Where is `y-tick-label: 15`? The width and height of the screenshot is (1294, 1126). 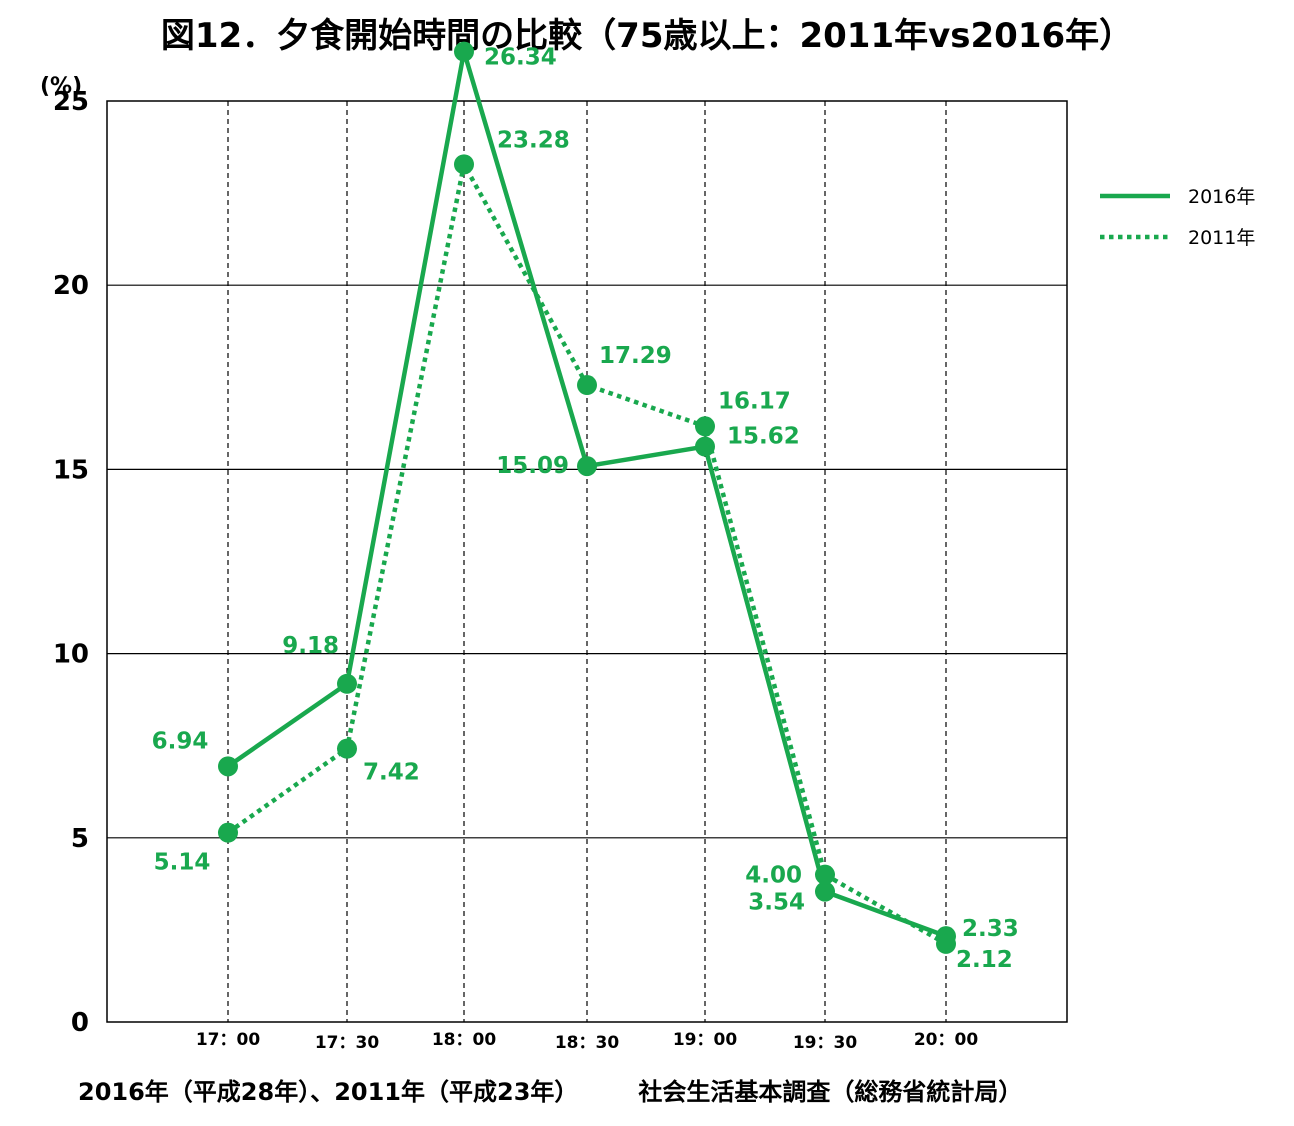 y-tick-label: 15 is located at coordinates (71, 470).